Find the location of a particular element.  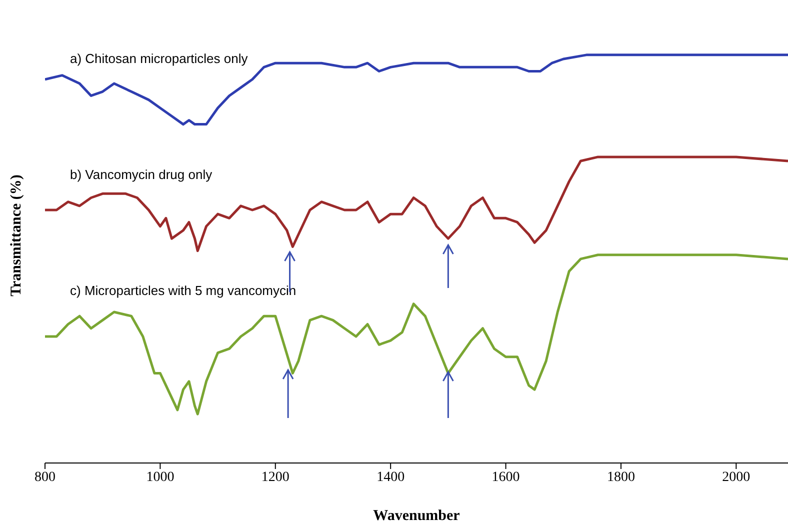

x-tick-label: 1000 is located at coordinates (160, 477).